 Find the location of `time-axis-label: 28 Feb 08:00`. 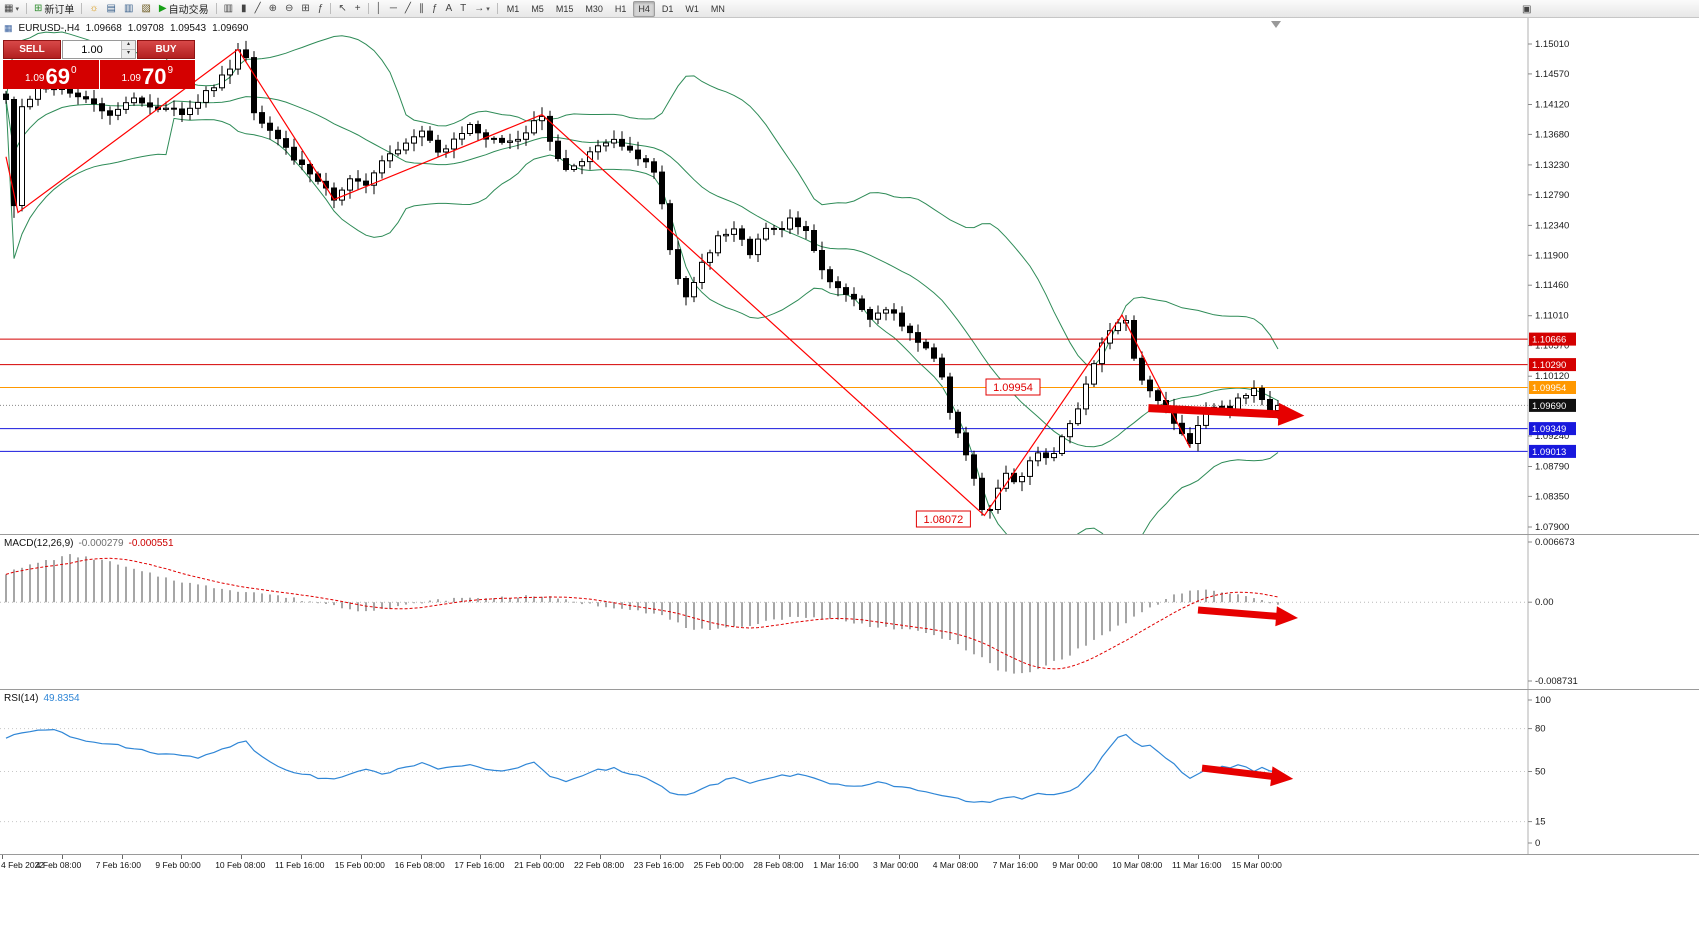

time-axis-label: 28 Feb 08:00 is located at coordinates (778, 865).